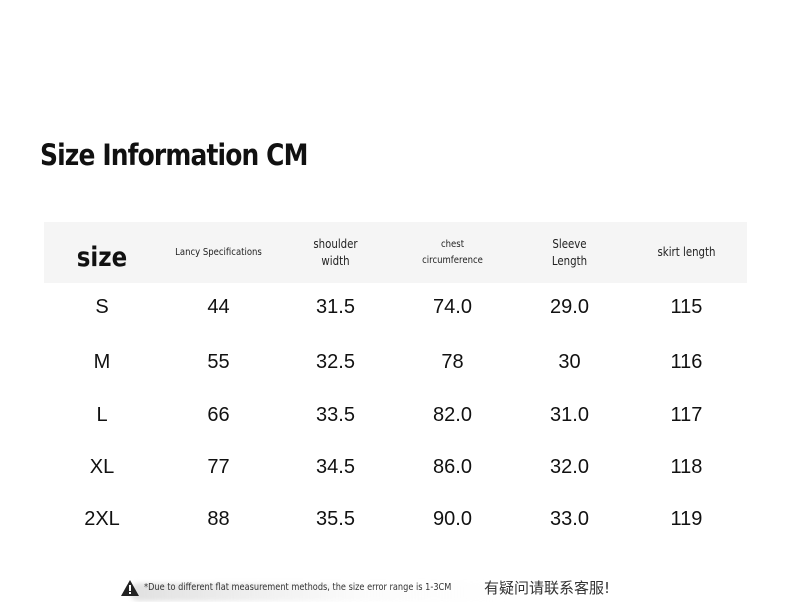 The image size is (790, 602). I want to click on header-sleeve-line2: Length, so click(569, 260).